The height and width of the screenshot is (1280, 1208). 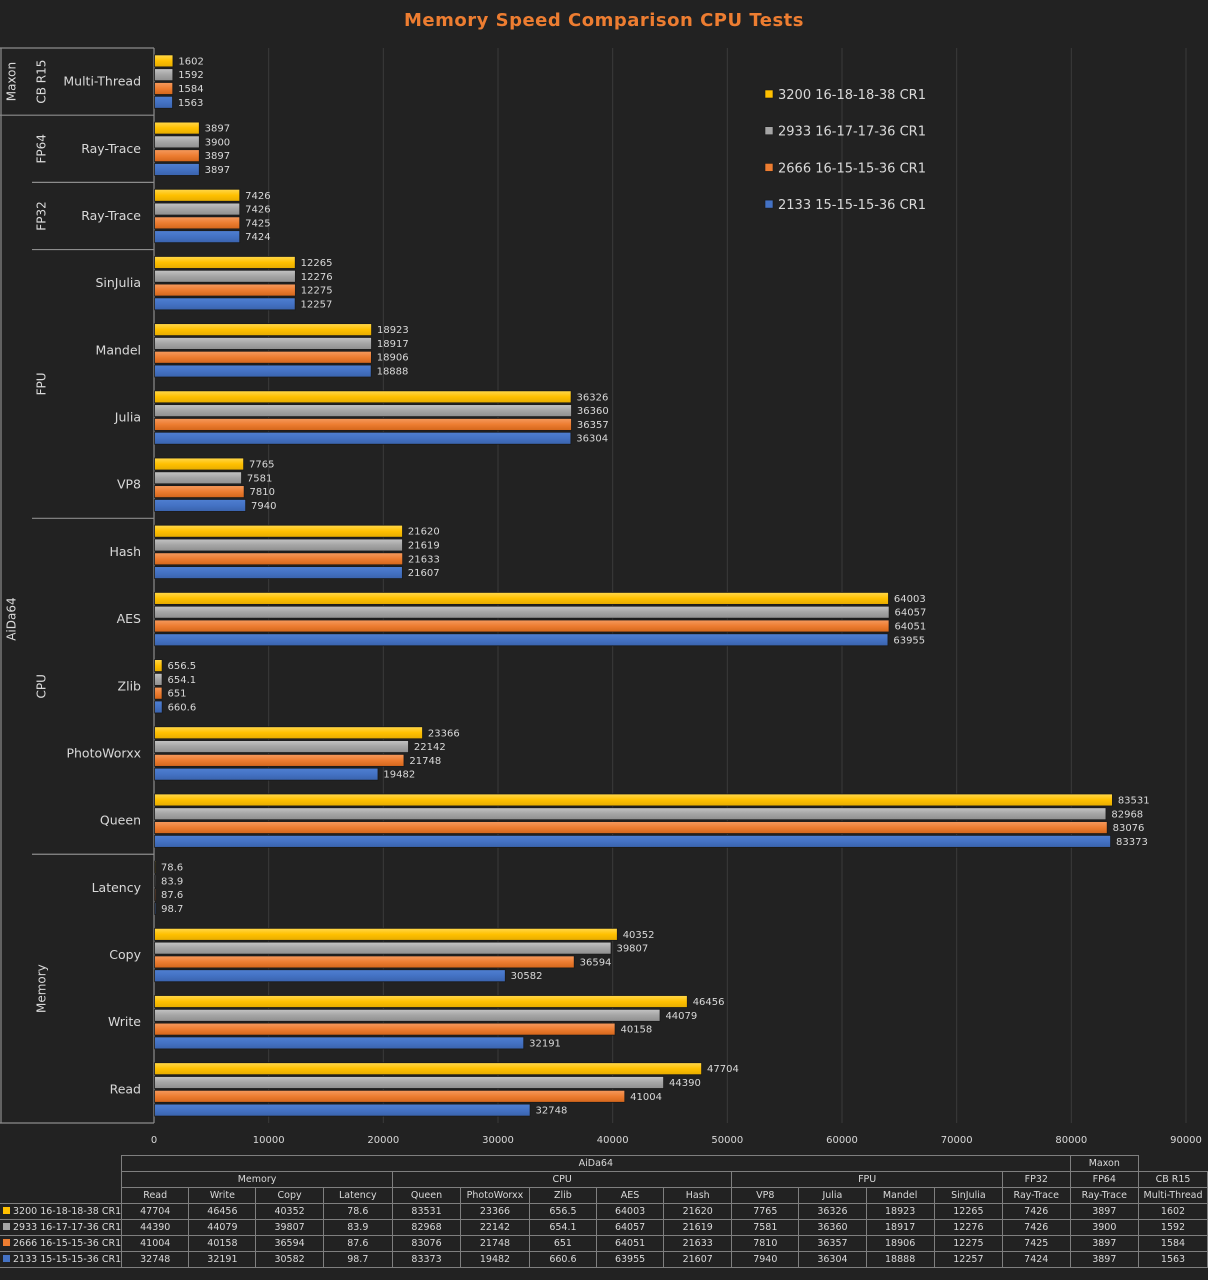 What do you see at coordinates (42, 82) in the screenshot?
I see `subgroup-label: CB R15` at bounding box center [42, 82].